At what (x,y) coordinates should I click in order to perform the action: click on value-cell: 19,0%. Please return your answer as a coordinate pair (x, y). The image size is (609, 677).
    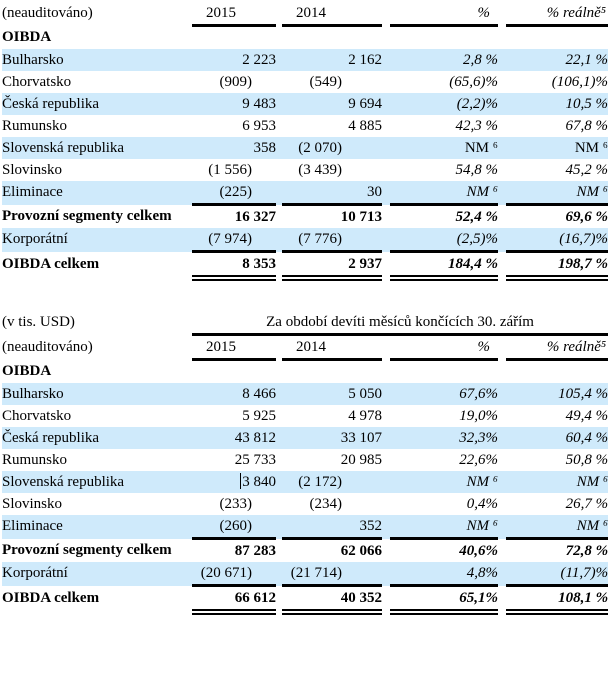
    Looking at the image, I should click on (478, 415).